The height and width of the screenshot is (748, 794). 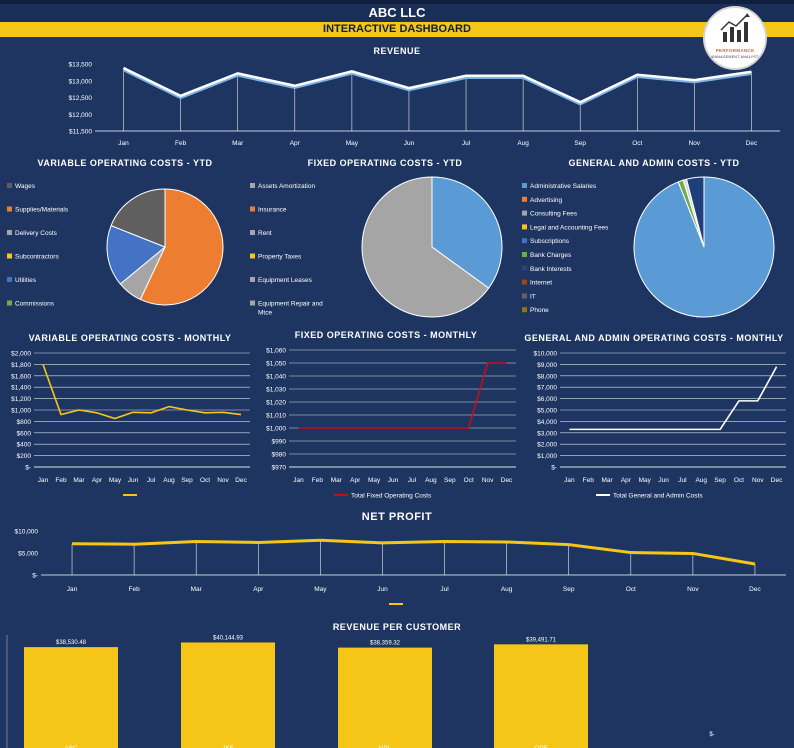 What do you see at coordinates (397, 517) in the screenshot?
I see `net_profit-title: NET PROFIT` at bounding box center [397, 517].